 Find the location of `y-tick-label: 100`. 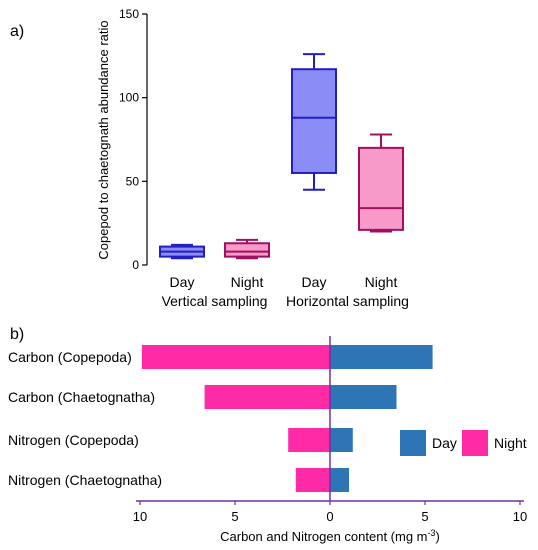

y-tick-label: 100 is located at coordinates (129, 98).